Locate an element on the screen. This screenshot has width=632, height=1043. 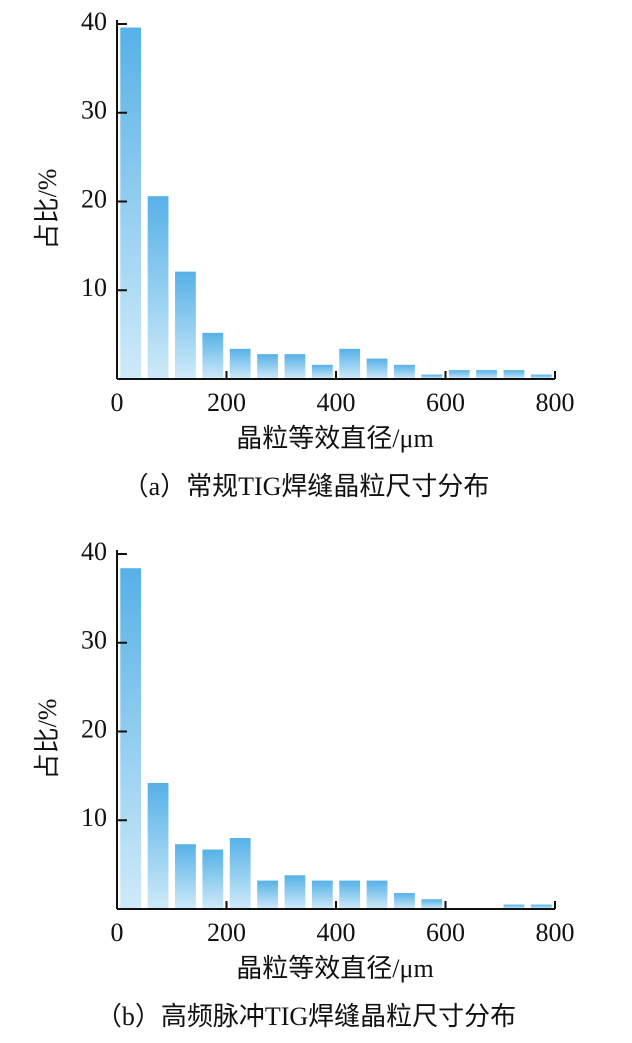
caption: （a）常规TIG焊缝晶粒尺寸分布 is located at coordinates (306, 486).